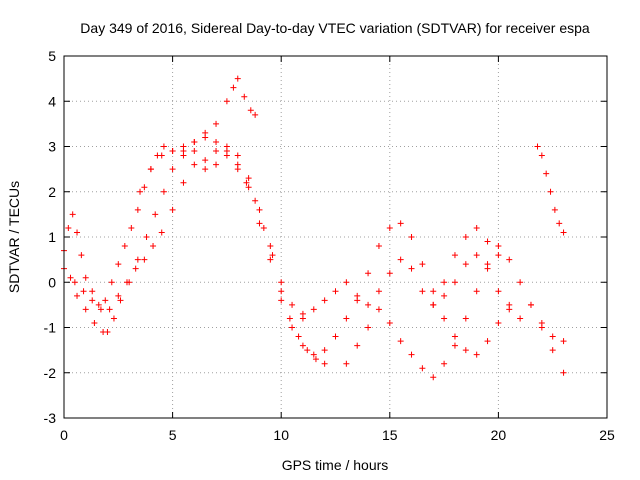 The image size is (640, 480). What do you see at coordinates (50, 328) in the screenshot?
I see `y-tick-label: -1` at bounding box center [50, 328].